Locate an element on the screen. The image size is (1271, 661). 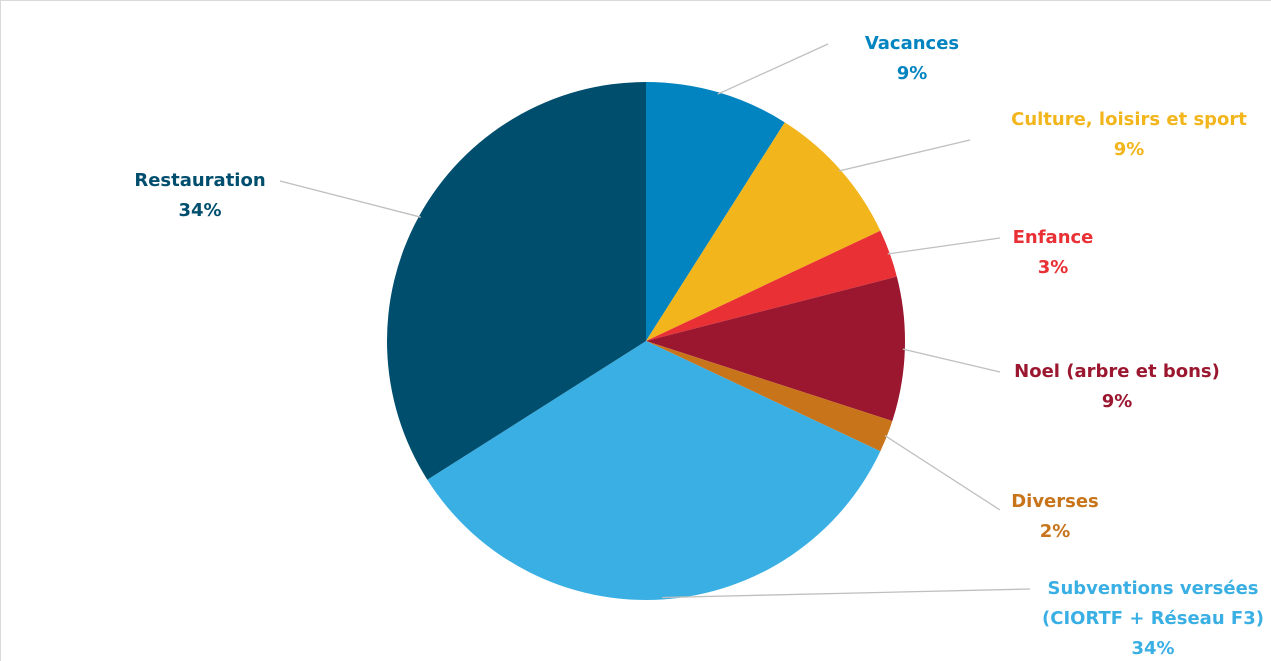
data-label-pct-2: 3% is located at coordinates (1053, 267).